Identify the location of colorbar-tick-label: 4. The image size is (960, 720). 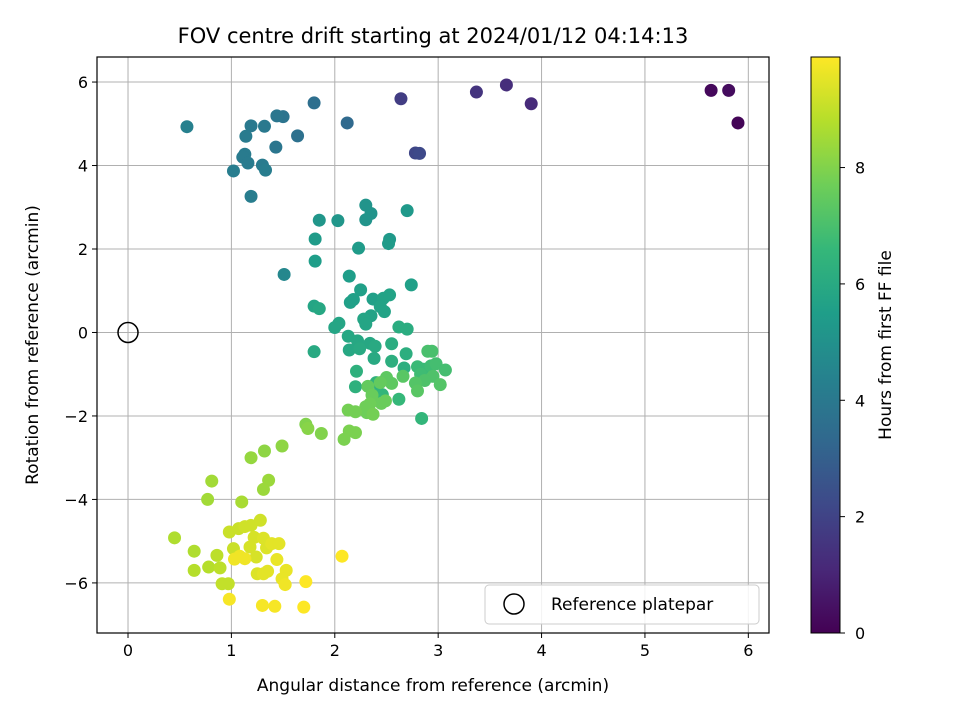
(860, 400).